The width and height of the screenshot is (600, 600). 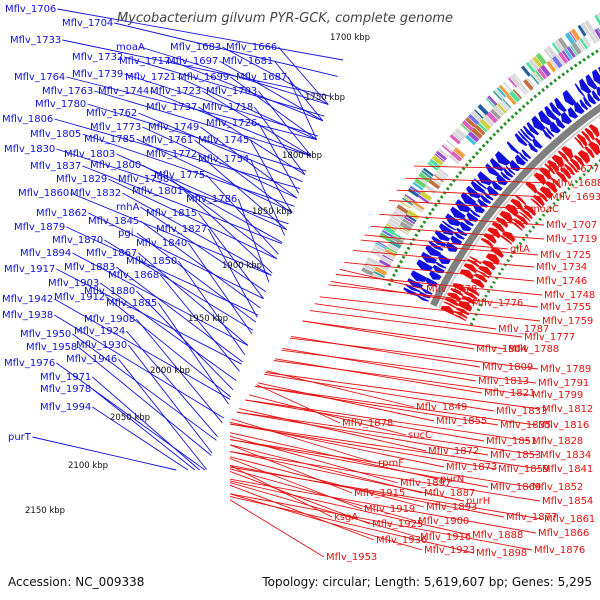 I want to click on reverse-gene-label: Mflv_1849, so click(x=441, y=407).